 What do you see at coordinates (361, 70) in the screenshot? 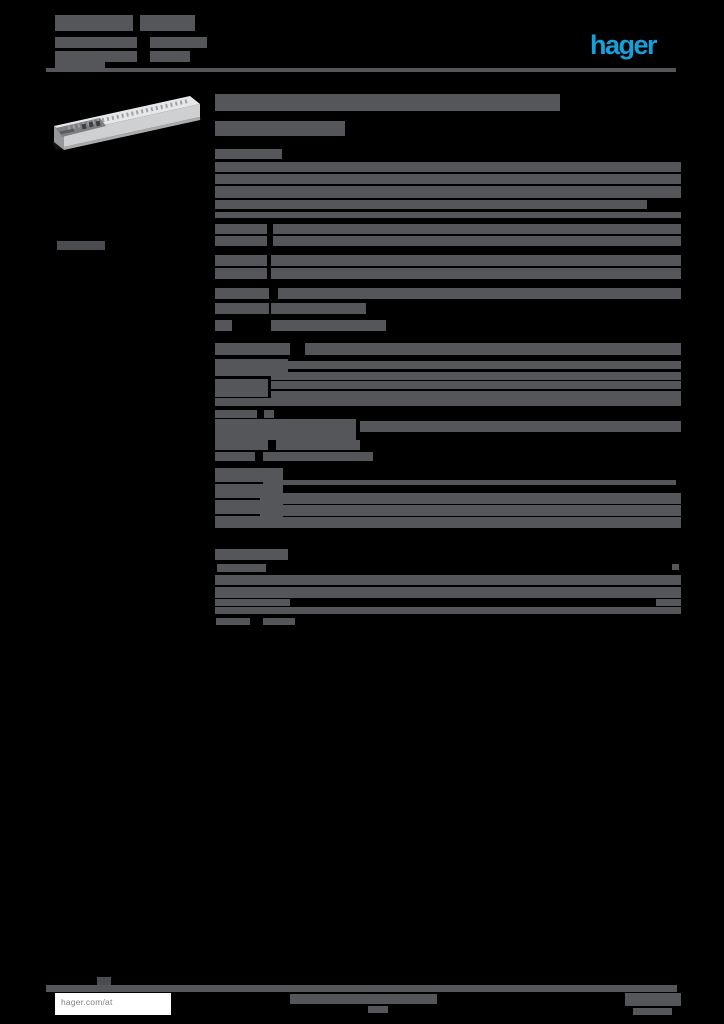
I see `header-divider` at bounding box center [361, 70].